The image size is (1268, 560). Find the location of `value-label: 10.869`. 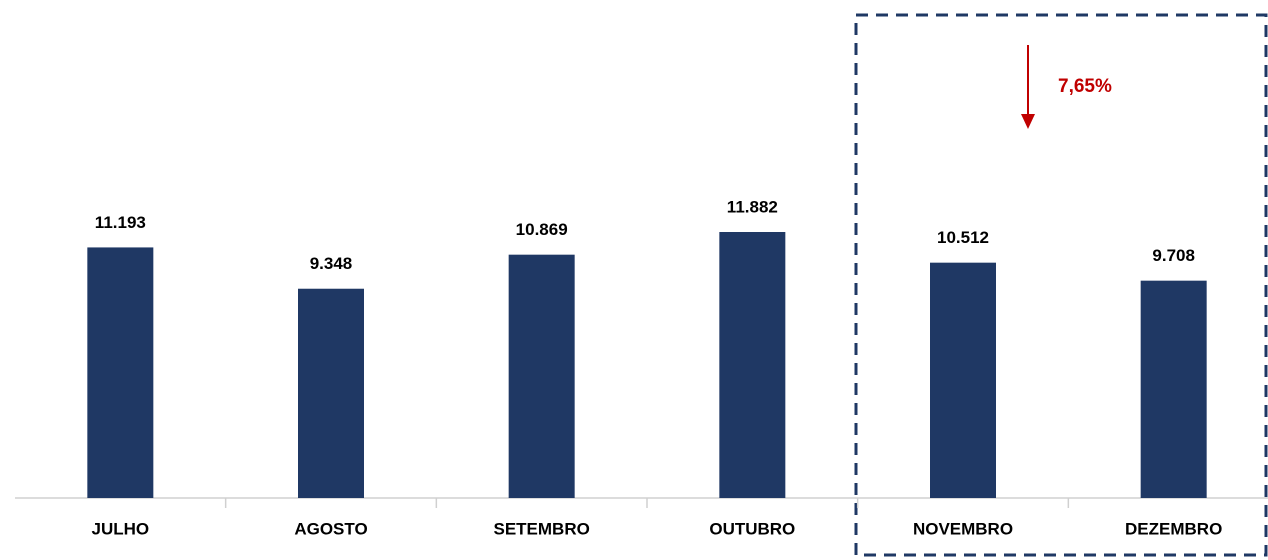

value-label: 10.869 is located at coordinates (542, 229).